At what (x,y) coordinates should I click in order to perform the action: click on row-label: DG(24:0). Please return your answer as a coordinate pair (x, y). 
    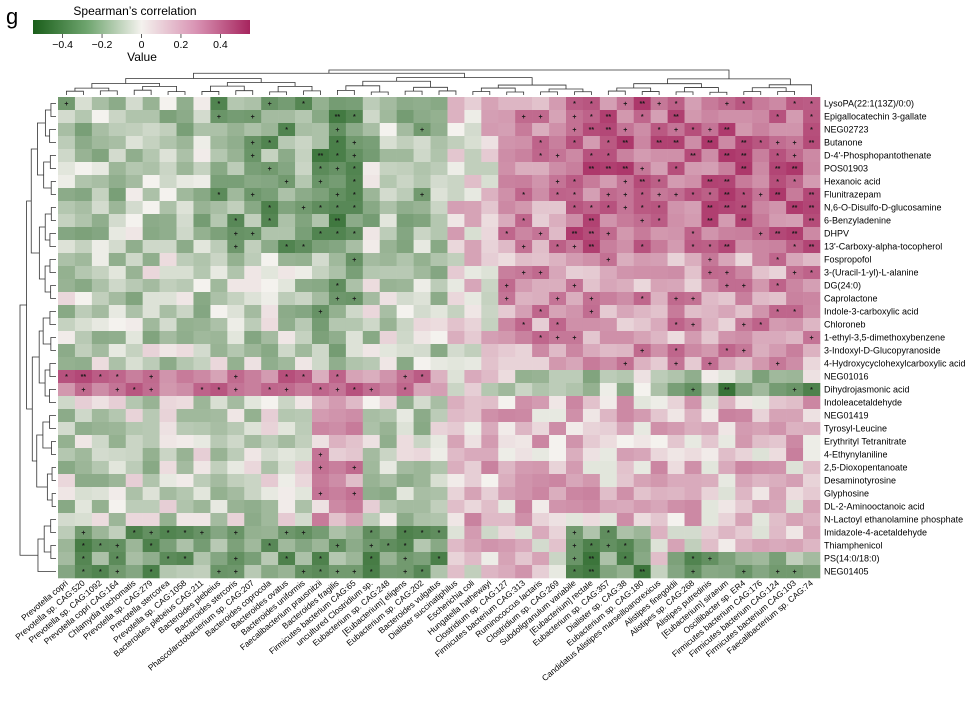
    Looking at the image, I should click on (842, 286).